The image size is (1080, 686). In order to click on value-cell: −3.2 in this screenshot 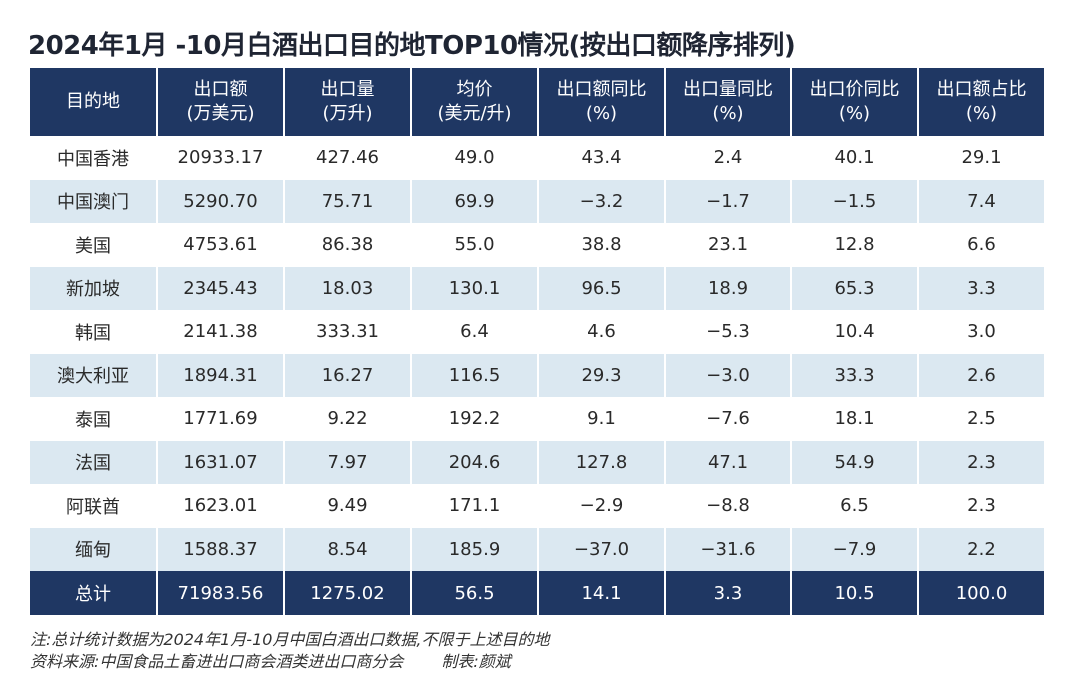, I will do `click(602, 201)`.